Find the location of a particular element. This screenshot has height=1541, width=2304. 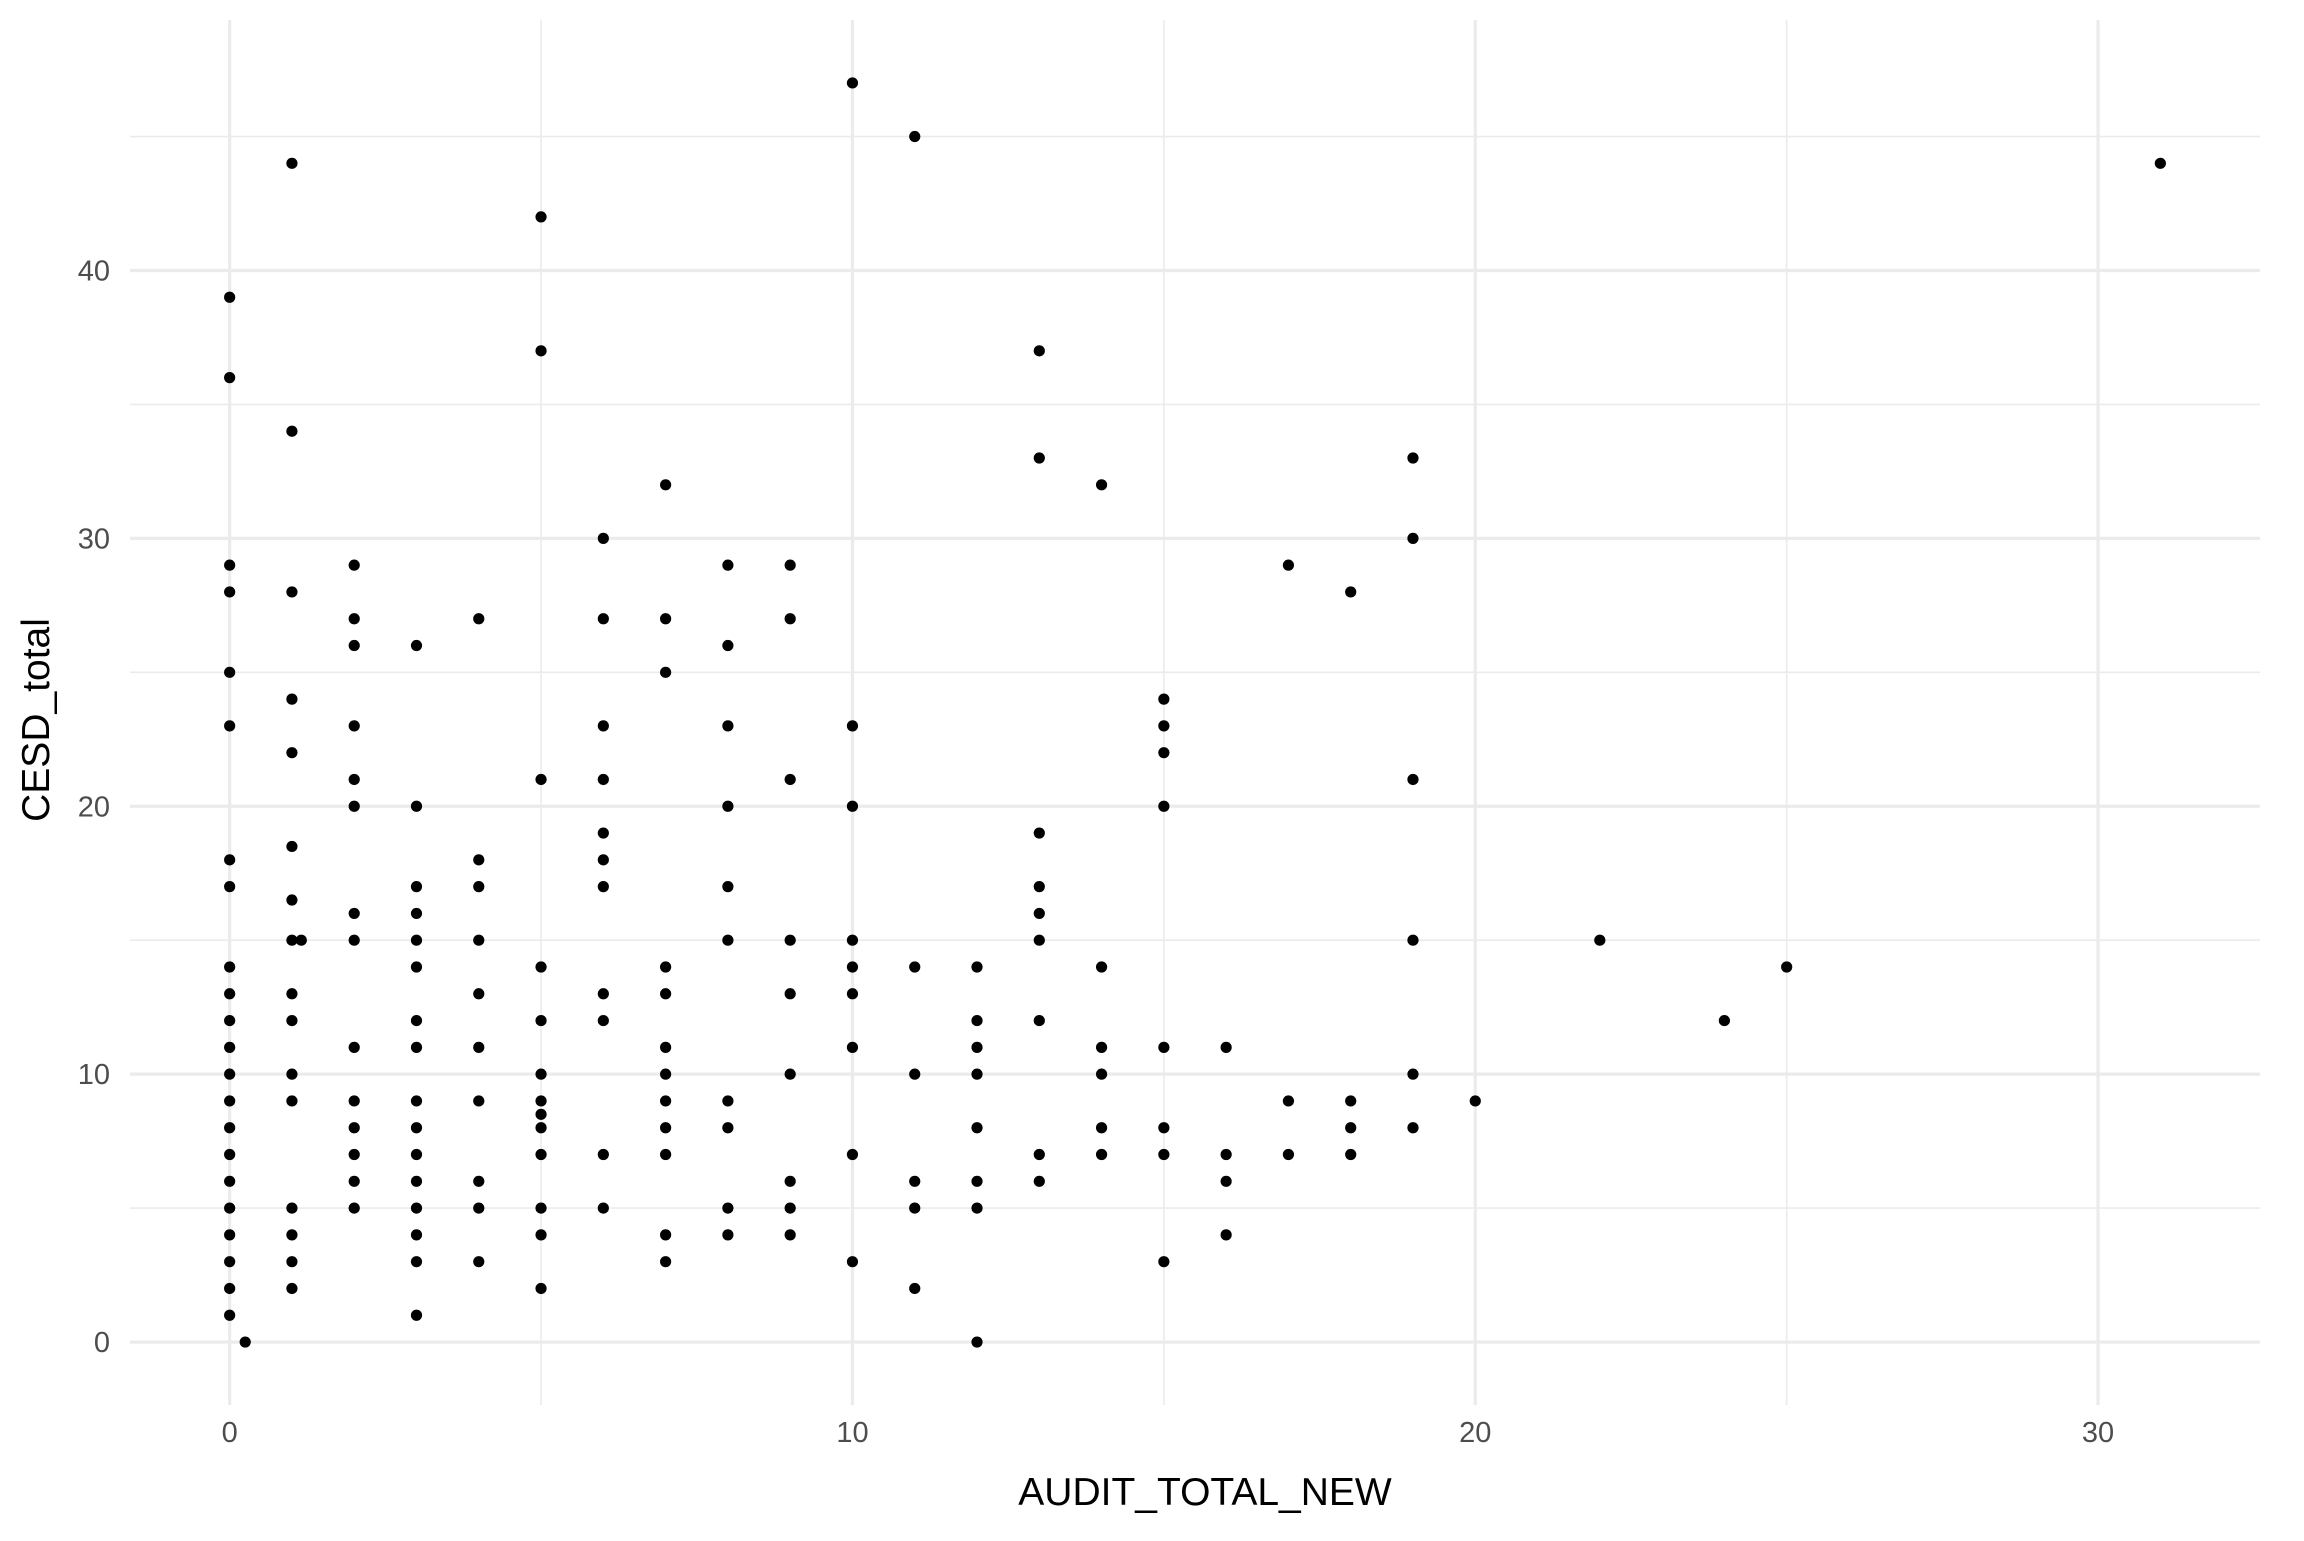

y-axis-tick-labels: 0 10 20 30 40 is located at coordinates (94, 807).